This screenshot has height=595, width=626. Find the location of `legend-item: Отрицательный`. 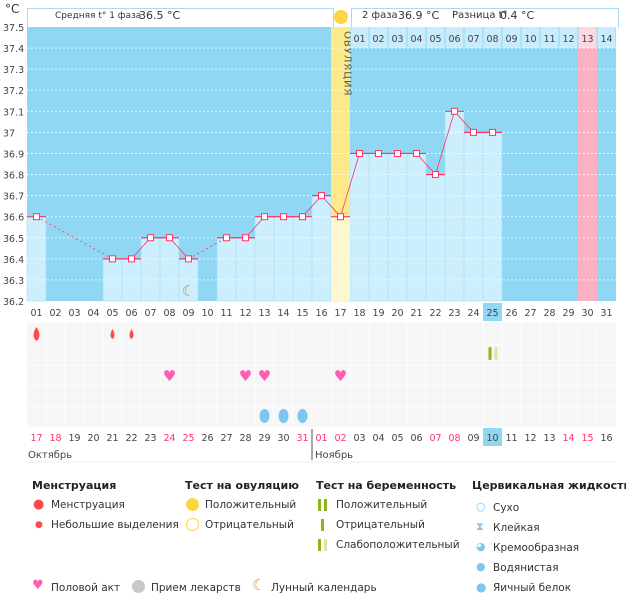

legend-item: Отрицательный is located at coordinates (249, 525).